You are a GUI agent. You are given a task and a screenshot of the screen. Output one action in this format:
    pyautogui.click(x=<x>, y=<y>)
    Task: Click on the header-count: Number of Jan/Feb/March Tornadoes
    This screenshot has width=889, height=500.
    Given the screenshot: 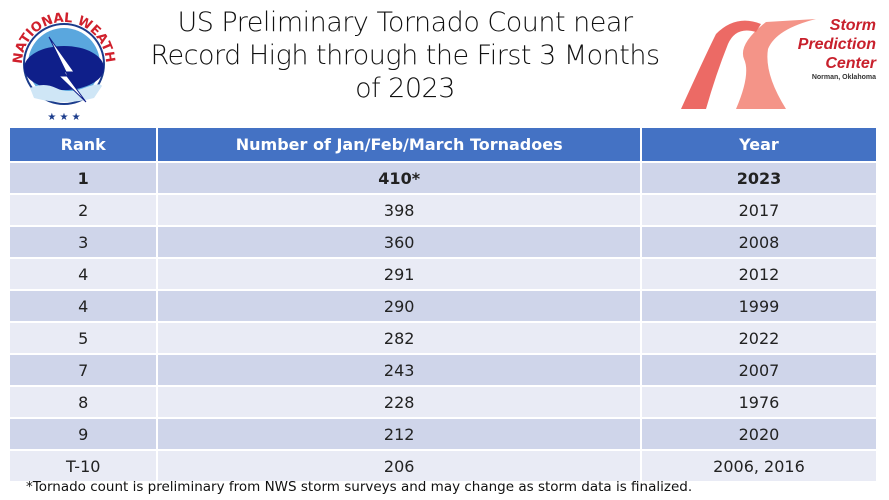 What is the action you would take?
    pyautogui.click(x=399, y=145)
    